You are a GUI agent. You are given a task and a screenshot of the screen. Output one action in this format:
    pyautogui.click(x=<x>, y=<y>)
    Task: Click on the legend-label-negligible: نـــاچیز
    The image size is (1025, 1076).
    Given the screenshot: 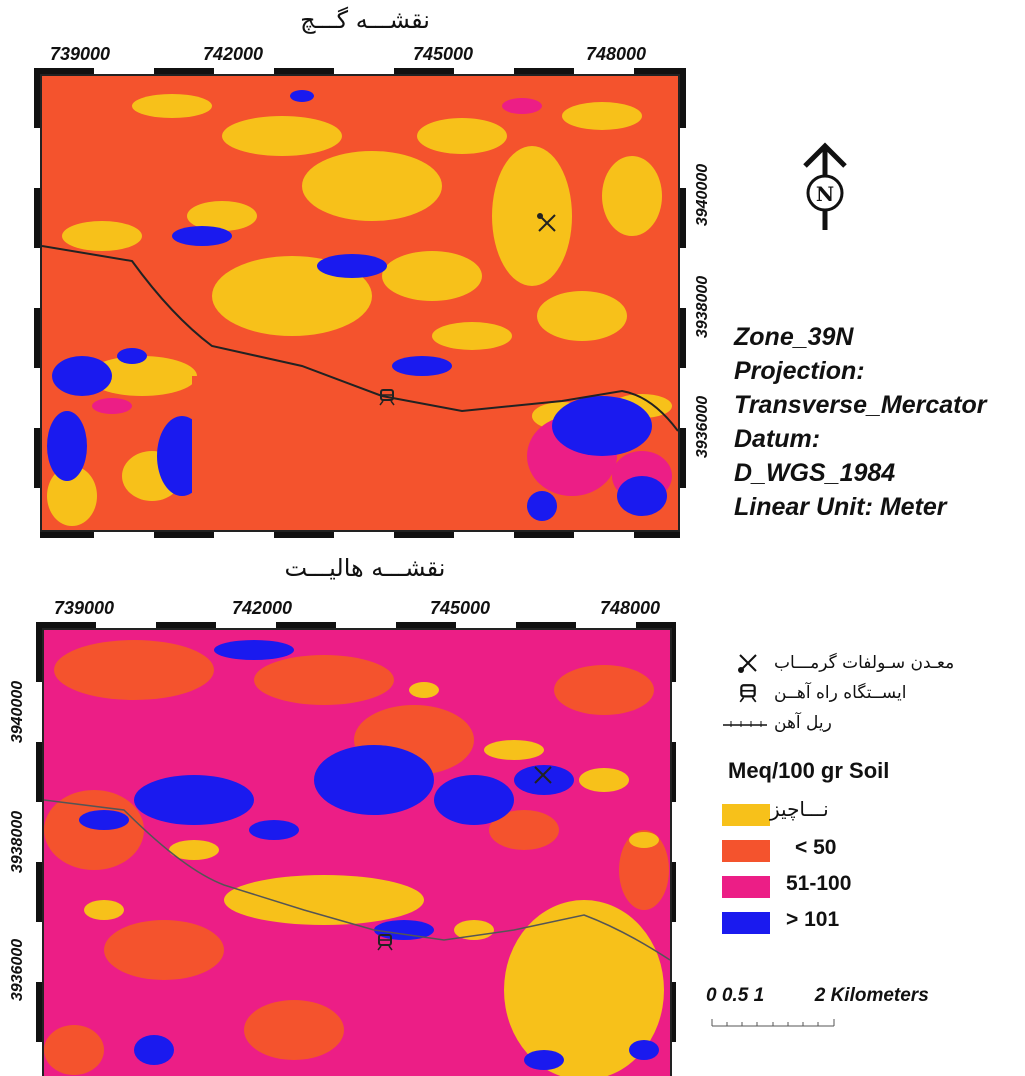 What is the action you would take?
    pyautogui.click(x=799, y=809)
    